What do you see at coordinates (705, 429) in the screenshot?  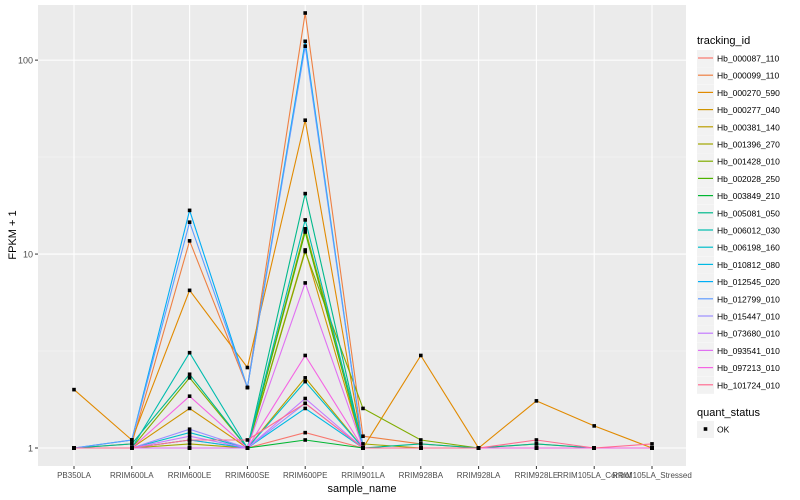 I see `legend-shape-key` at bounding box center [705, 429].